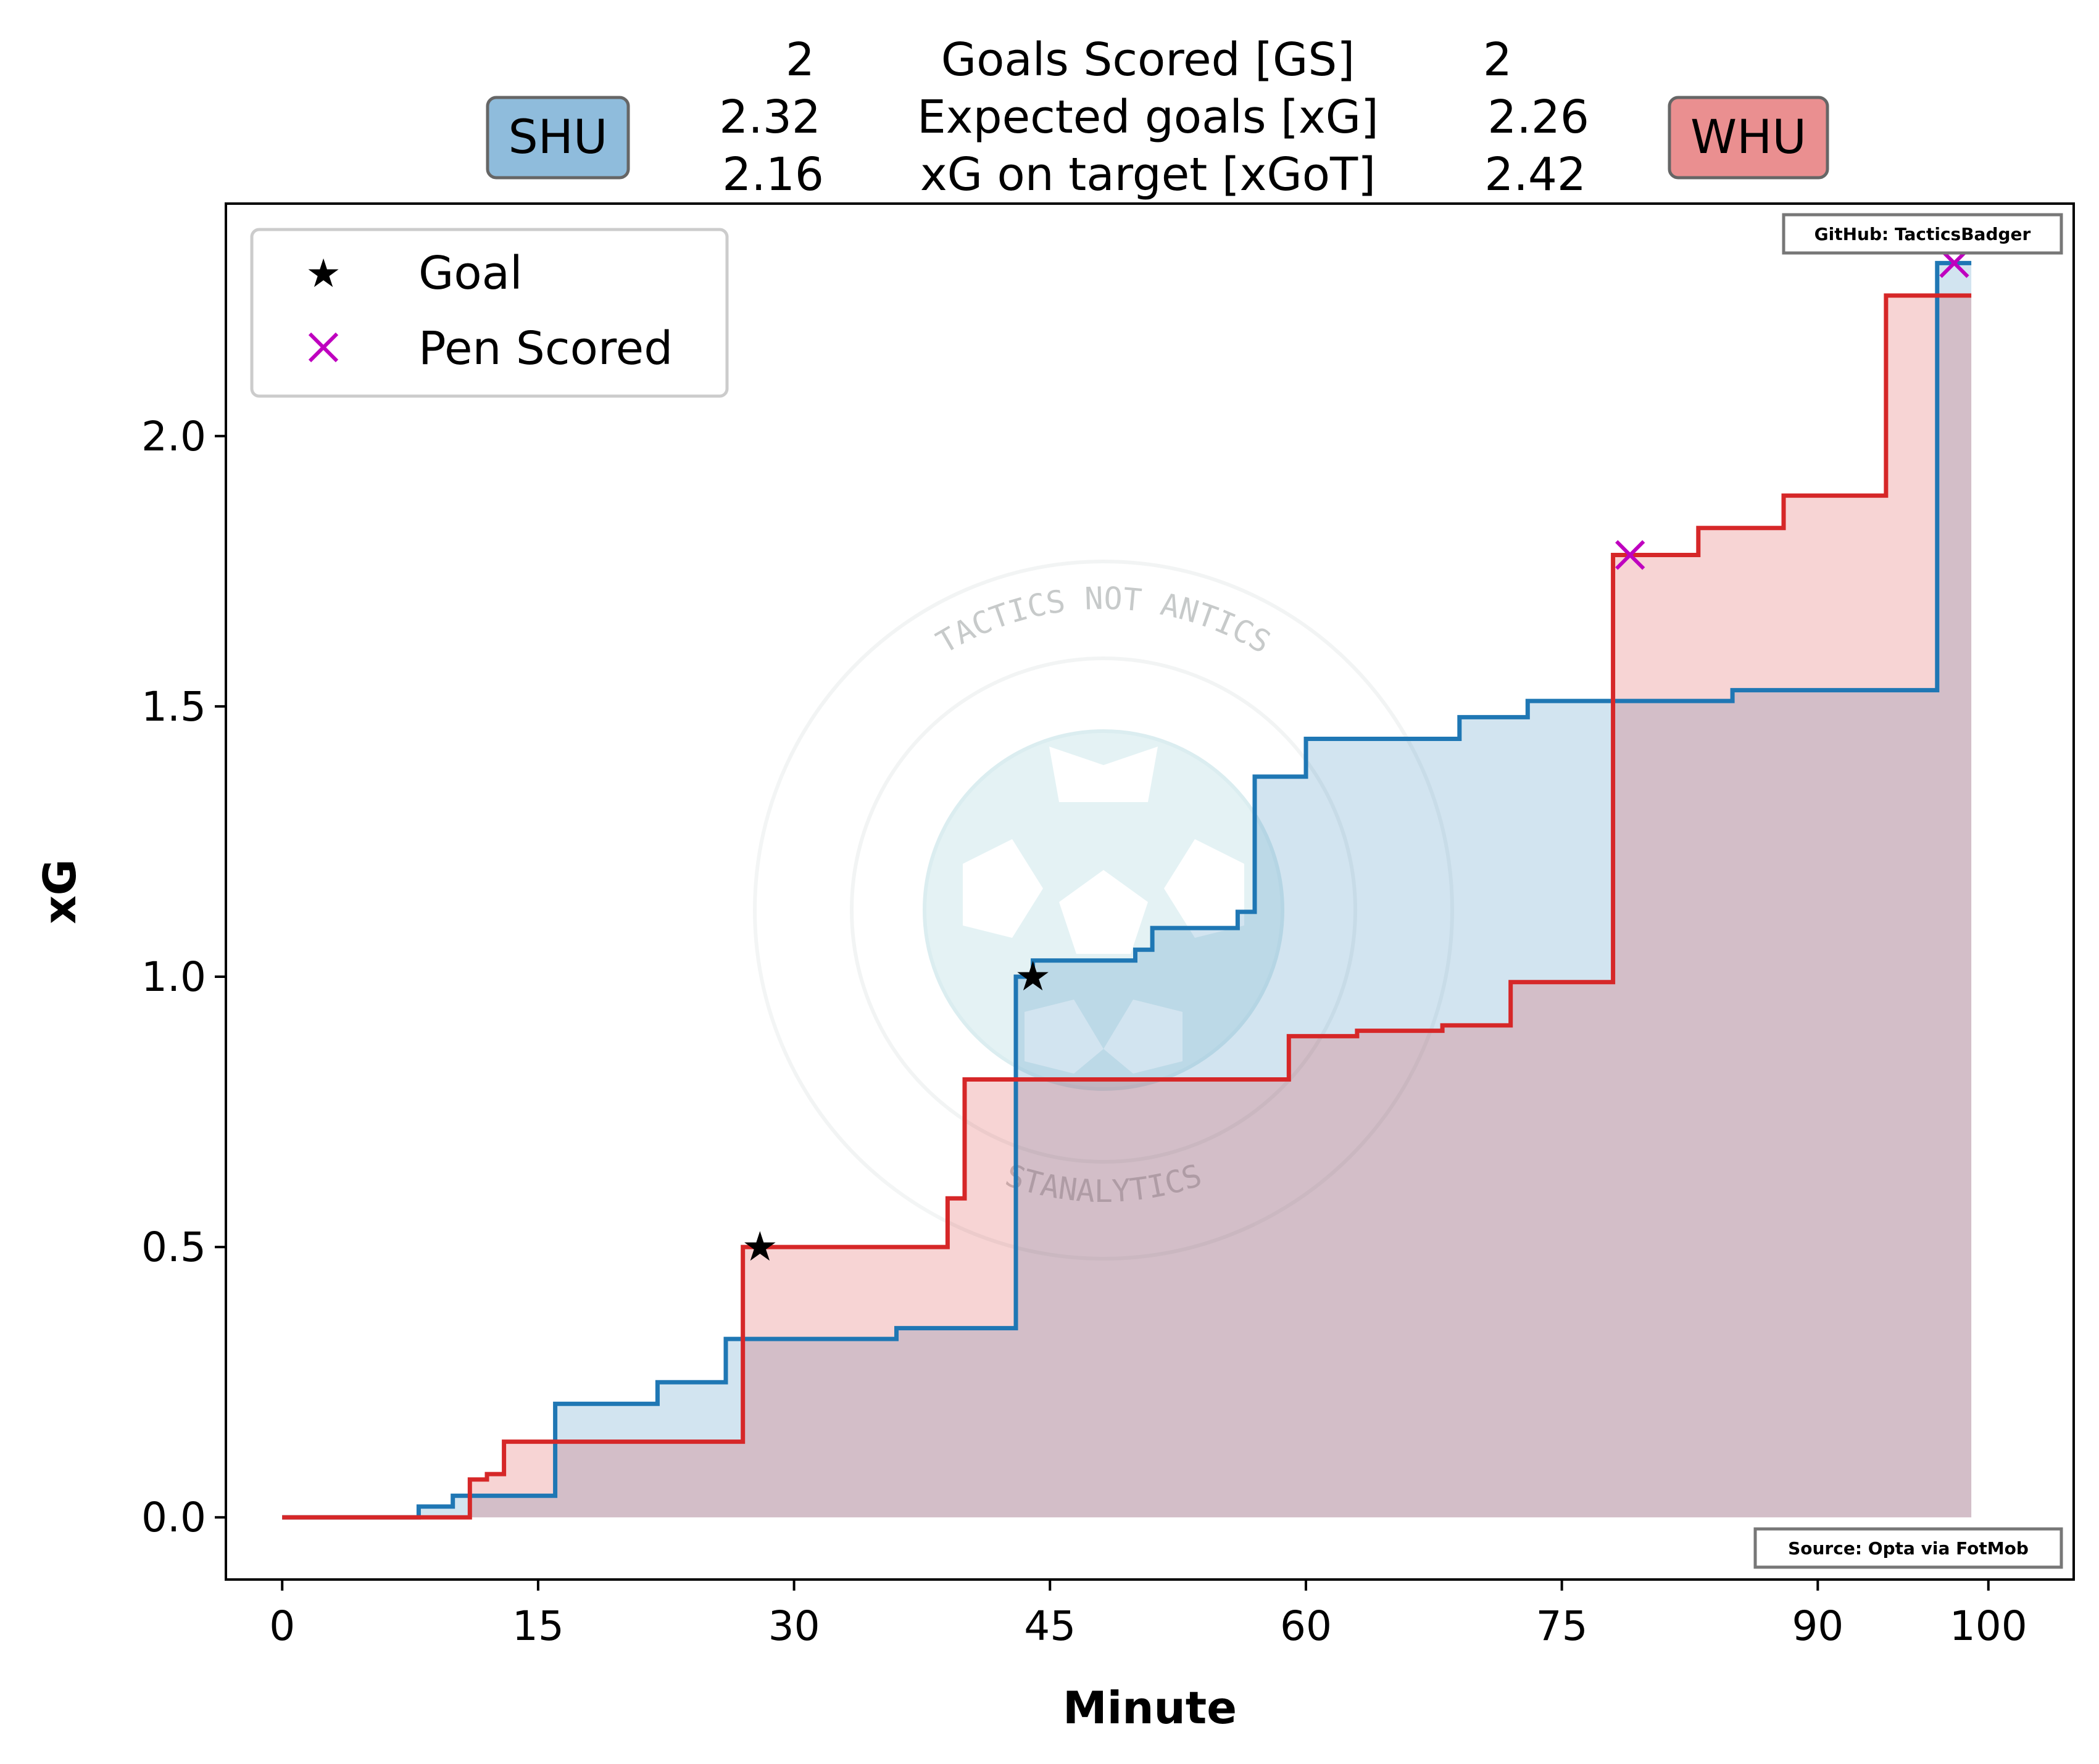 This screenshot has height=1764, width=2099. Describe the element at coordinates (1050, 1626) in the screenshot. I see `x-tick-label-45: 45` at that location.